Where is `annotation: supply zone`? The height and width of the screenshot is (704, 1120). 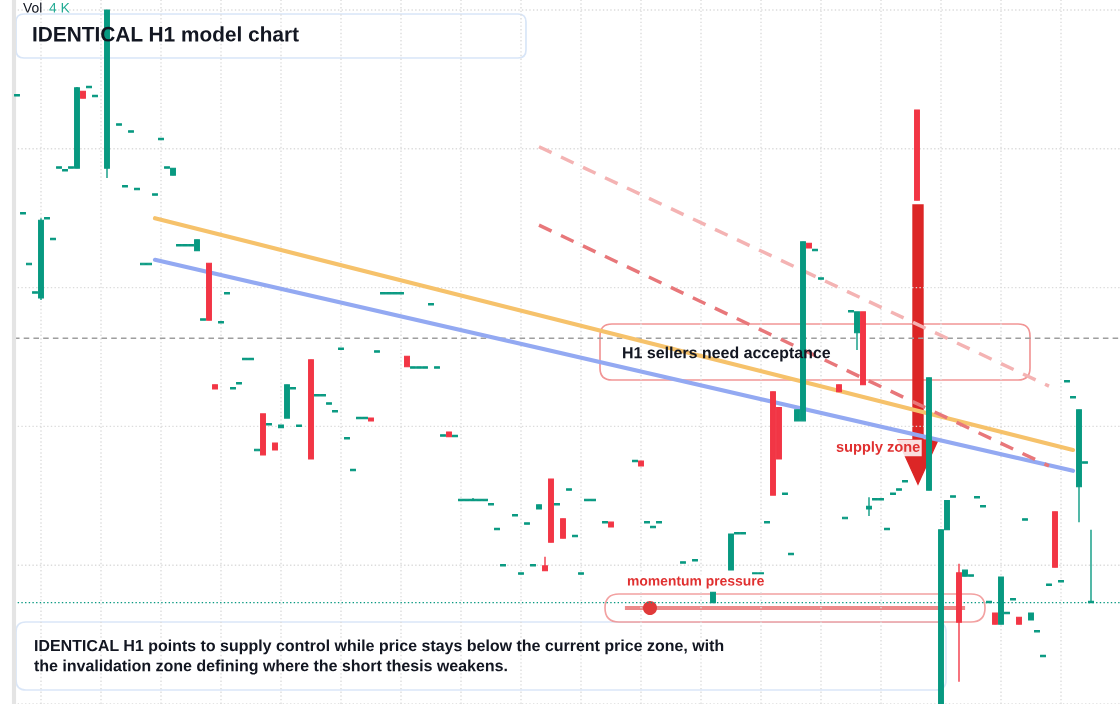
annotation: supply zone is located at coordinates (878, 448).